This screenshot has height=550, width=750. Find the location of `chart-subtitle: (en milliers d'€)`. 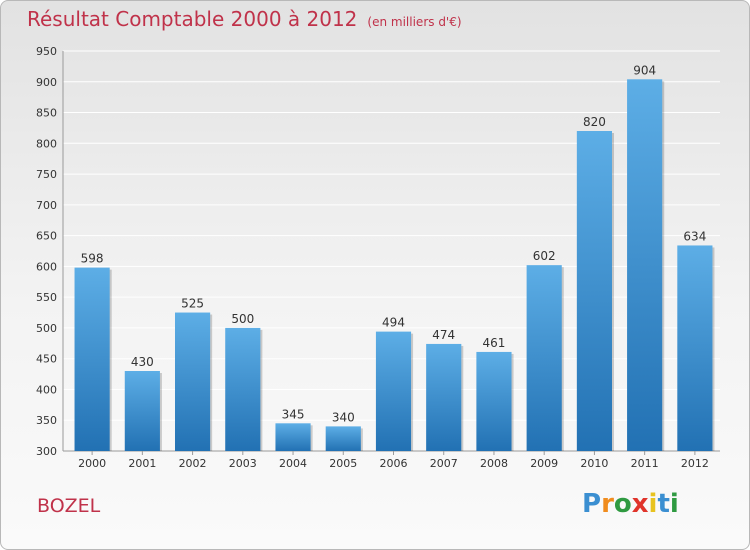

chart-subtitle: (en milliers d'€) is located at coordinates (414, 22).